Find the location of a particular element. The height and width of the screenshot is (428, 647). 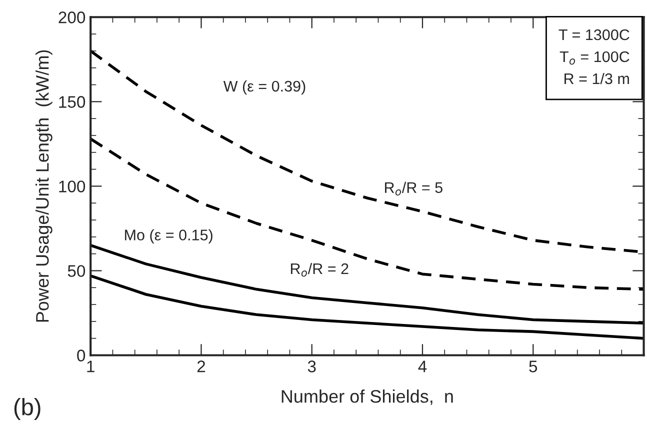

x-tick-label: 1 is located at coordinates (90, 366).